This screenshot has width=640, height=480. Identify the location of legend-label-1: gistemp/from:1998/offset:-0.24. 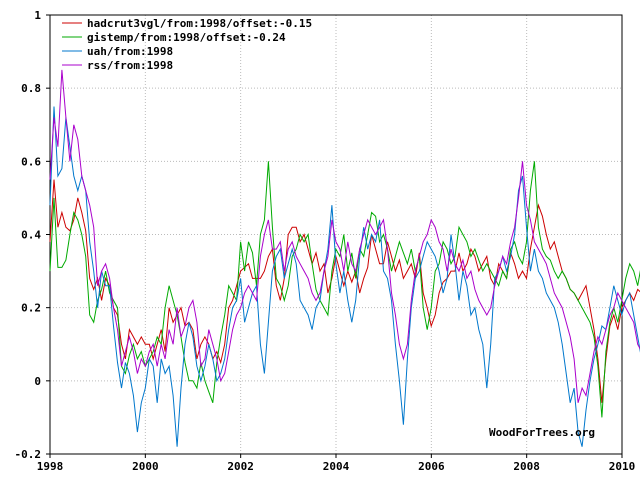
(186, 37).